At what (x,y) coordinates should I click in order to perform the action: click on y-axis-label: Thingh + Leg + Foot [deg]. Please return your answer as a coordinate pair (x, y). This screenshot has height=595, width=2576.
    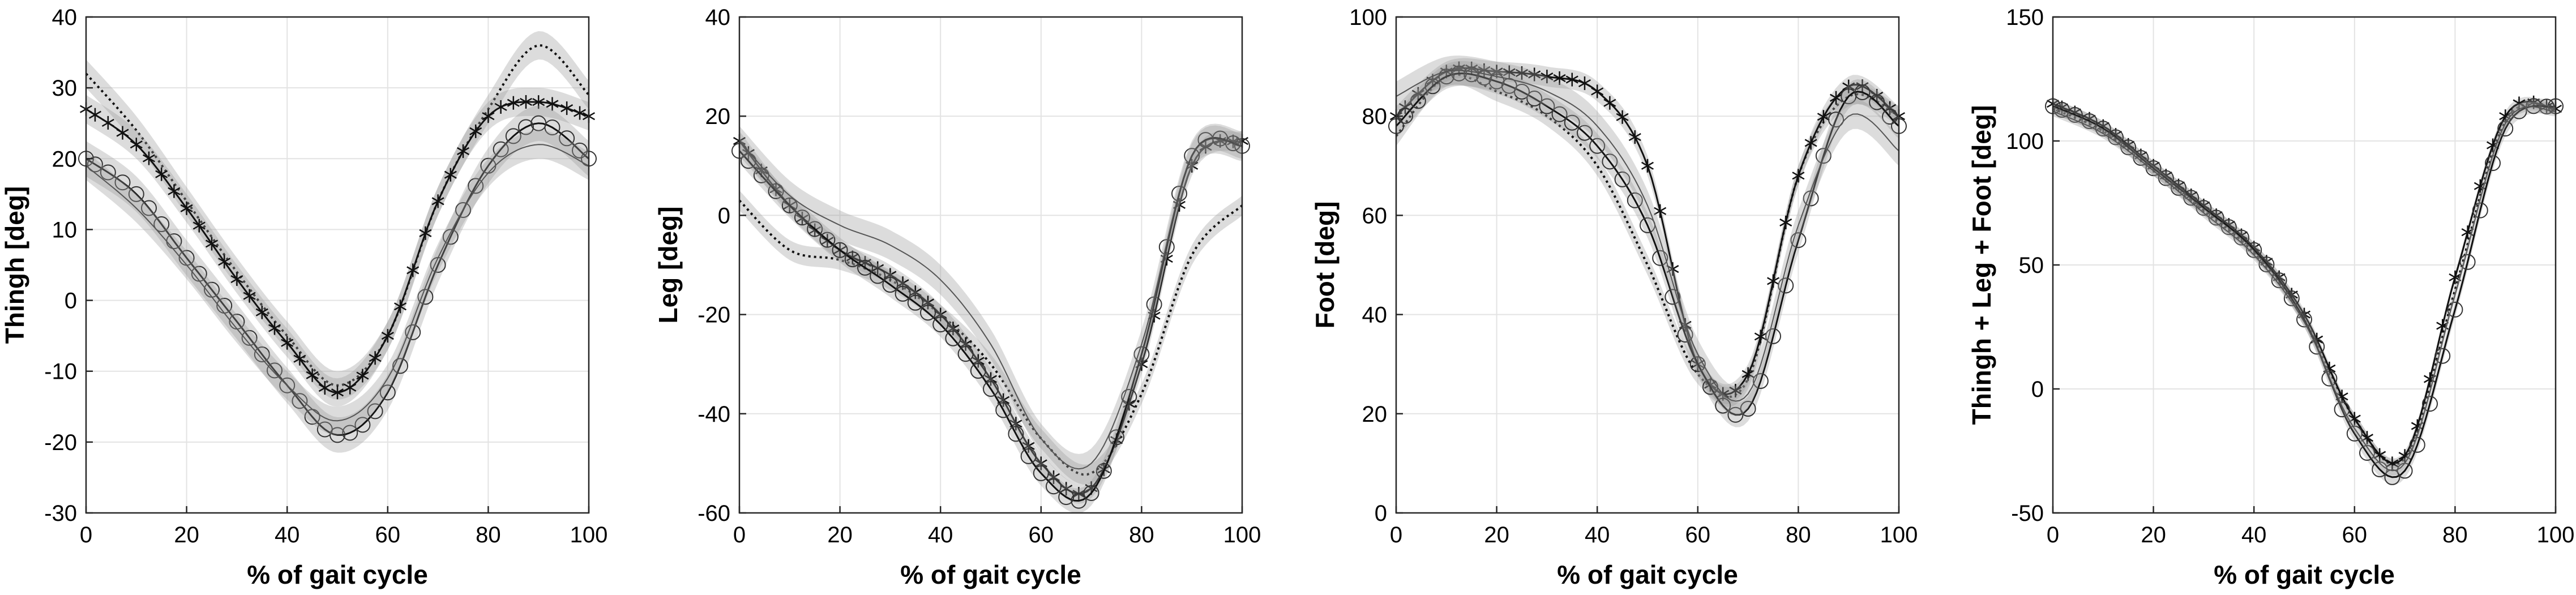
    Looking at the image, I should click on (1981, 265).